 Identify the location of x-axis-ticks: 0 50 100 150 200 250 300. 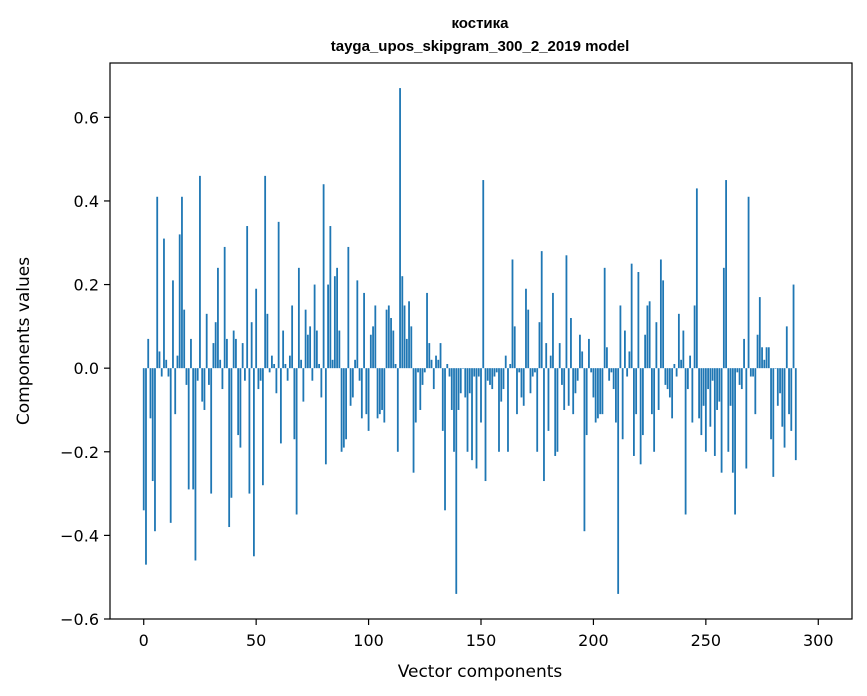
(486, 634).